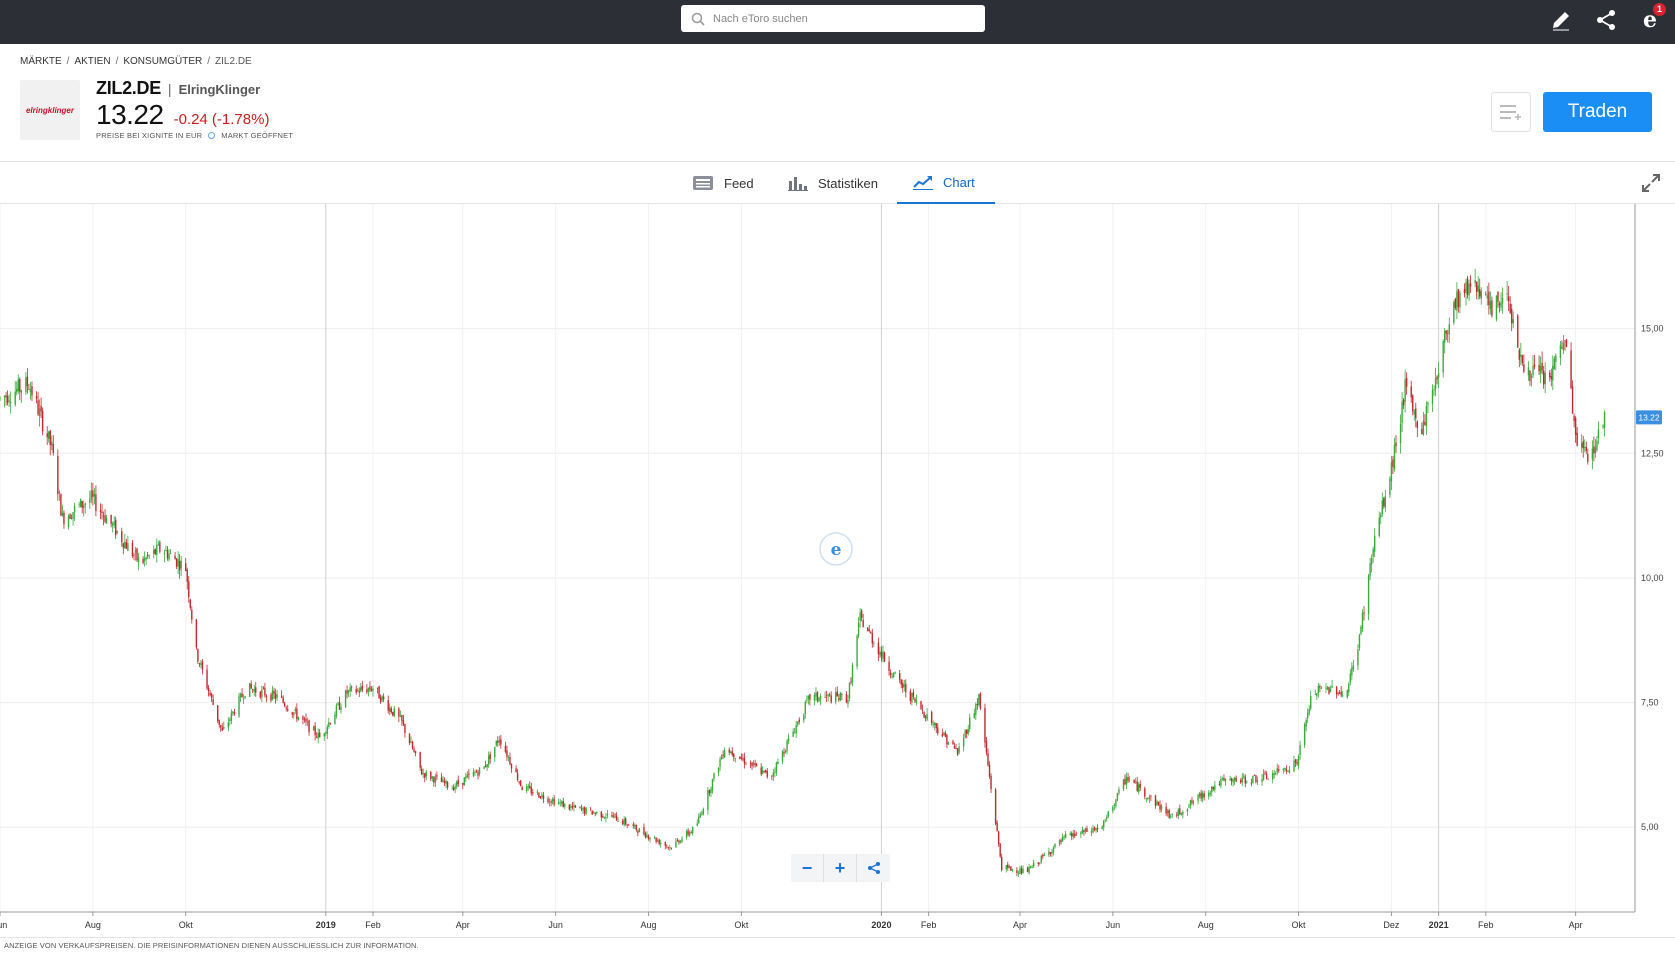 The height and width of the screenshot is (963, 1675). Describe the element at coordinates (41, 61) in the screenshot. I see `breadcrumb-markets: MÄRKTE` at that location.